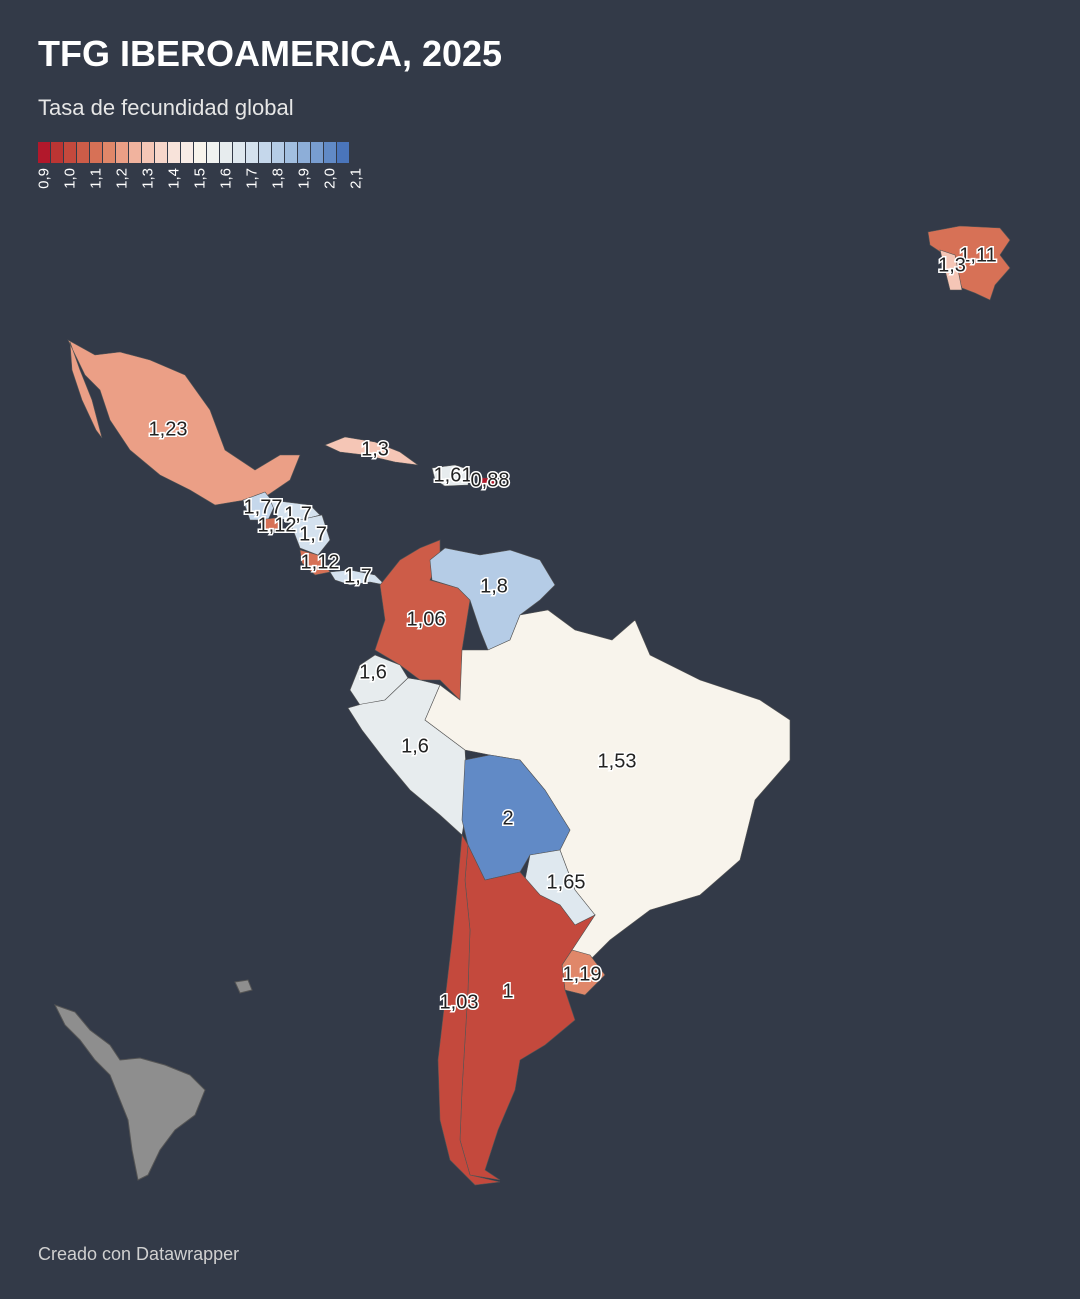 Image resolution: width=1080 pixels, height=1299 pixels. What do you see at coordinates (355, 178) in the screenshot?
I see `legend-label: 2,1` at bounding box center [355, 178].